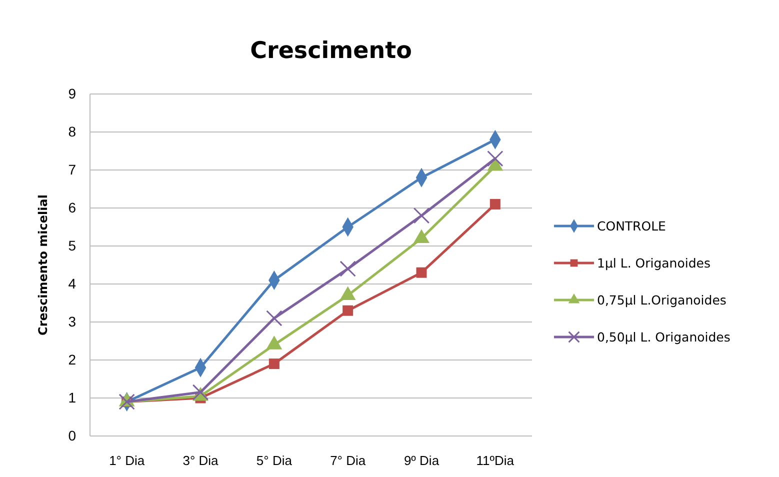  I want to click on y-tick-label: 3, so click(72, 321).